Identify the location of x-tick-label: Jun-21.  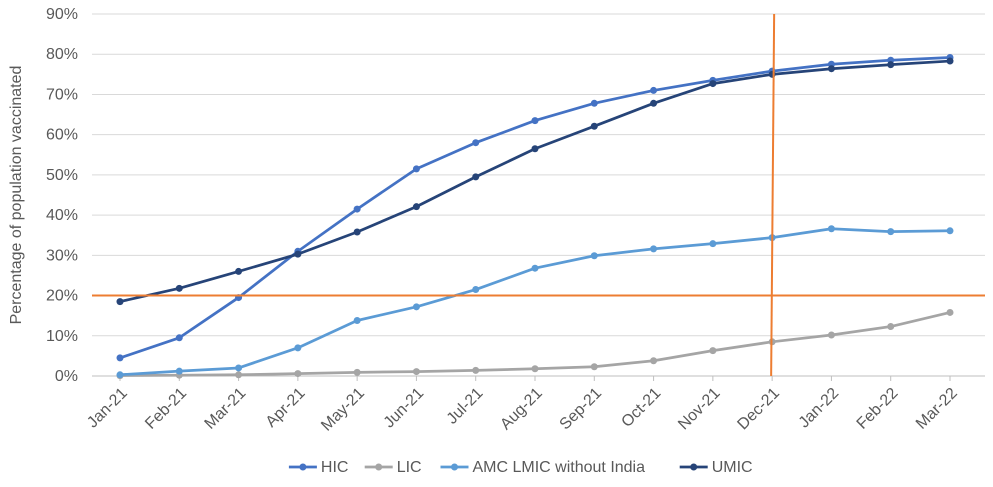
(404, 408).